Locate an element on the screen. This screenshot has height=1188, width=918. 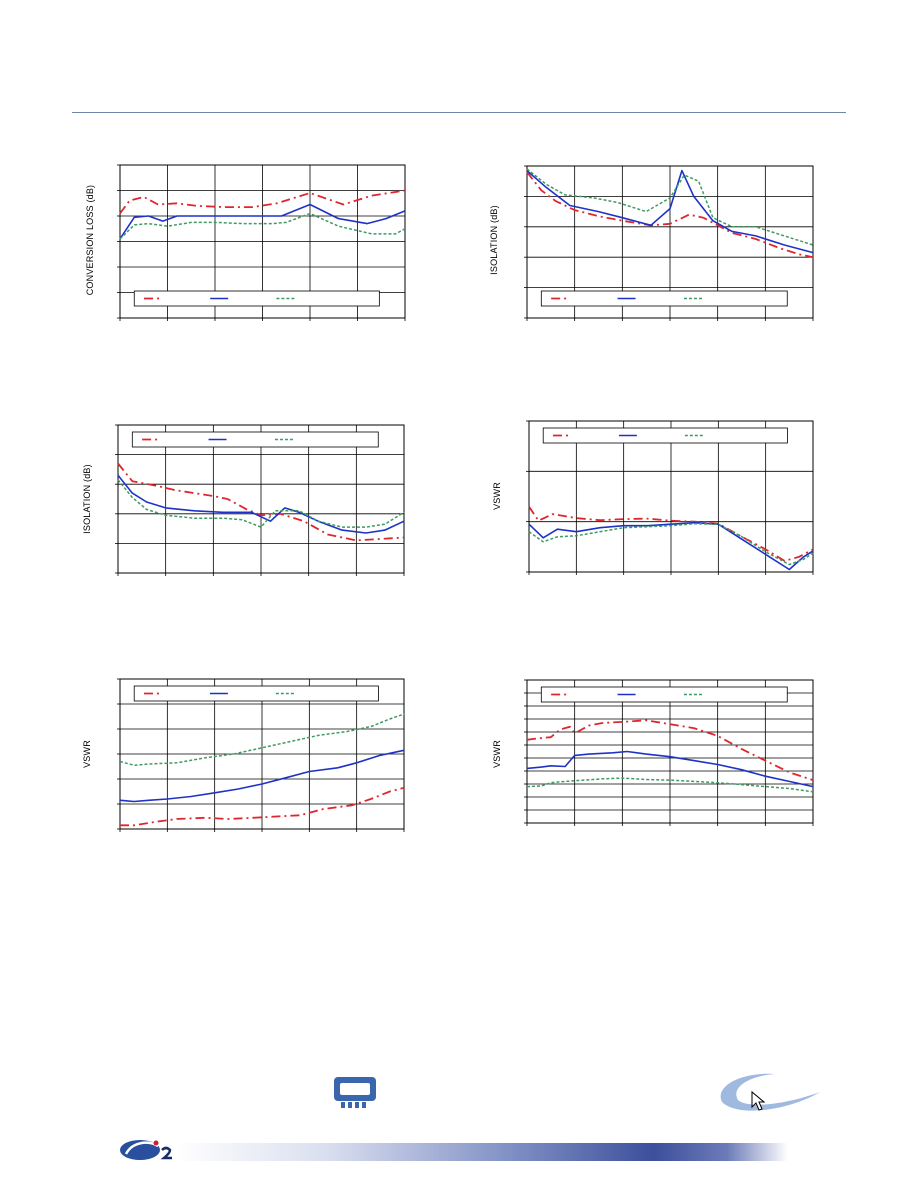
swoosh-logo-icon is located at coordinates (770, 1092).